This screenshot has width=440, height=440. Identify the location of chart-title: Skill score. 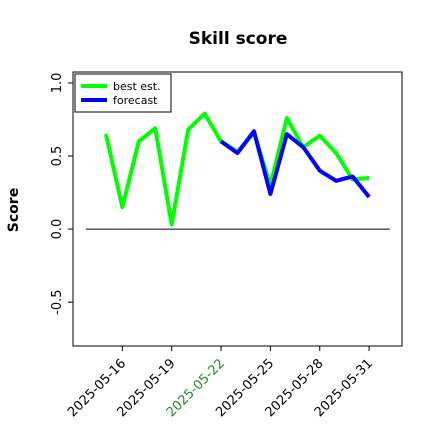
(238, 39).